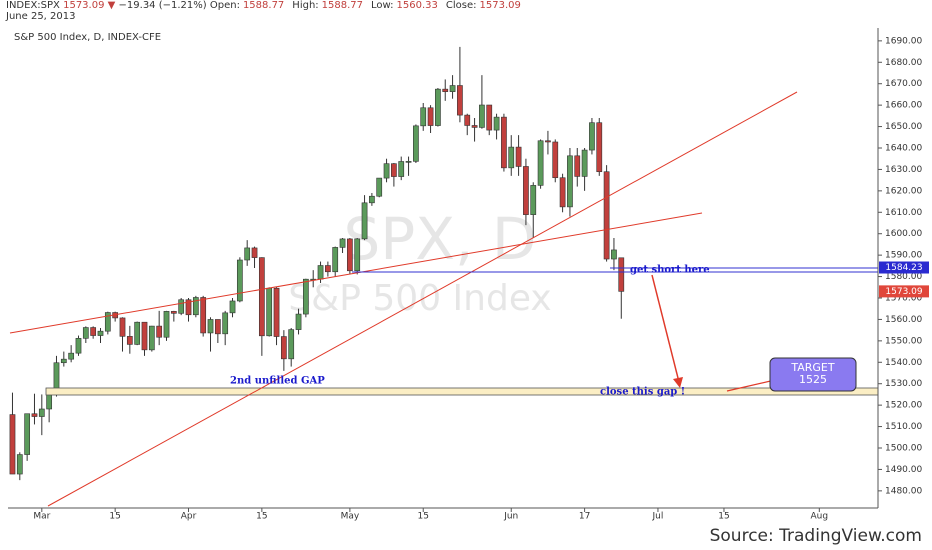 The width and height of the screenshot is (932, 550). What do you see at coordinates (111, 5) in the screenshot?
I see `down-arrow: ▼` at bounding box center [111, 5].